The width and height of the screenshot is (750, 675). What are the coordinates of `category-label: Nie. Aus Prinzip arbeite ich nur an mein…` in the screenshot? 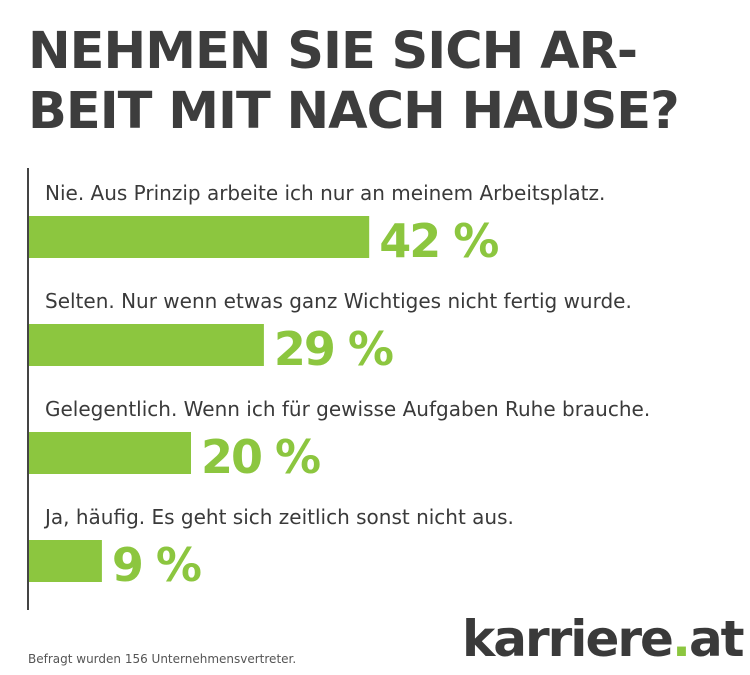 It's located at (325, 193).